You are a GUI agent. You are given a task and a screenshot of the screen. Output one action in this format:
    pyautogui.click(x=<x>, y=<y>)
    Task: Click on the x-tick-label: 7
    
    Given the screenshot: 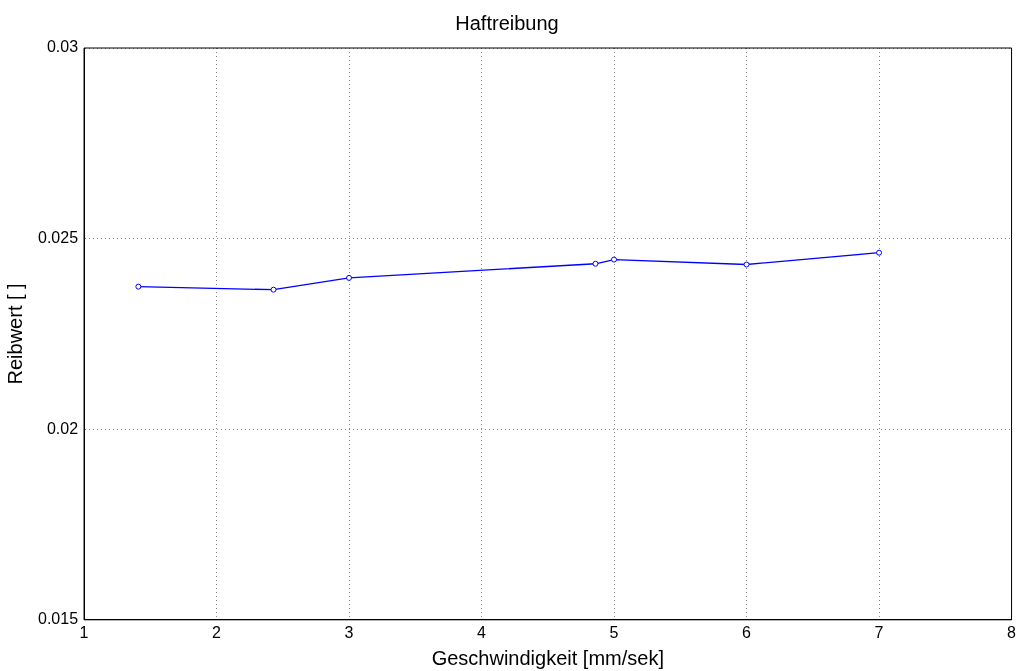 What is the action you would take?
    pyautogui.click(x=879, y=632)
    